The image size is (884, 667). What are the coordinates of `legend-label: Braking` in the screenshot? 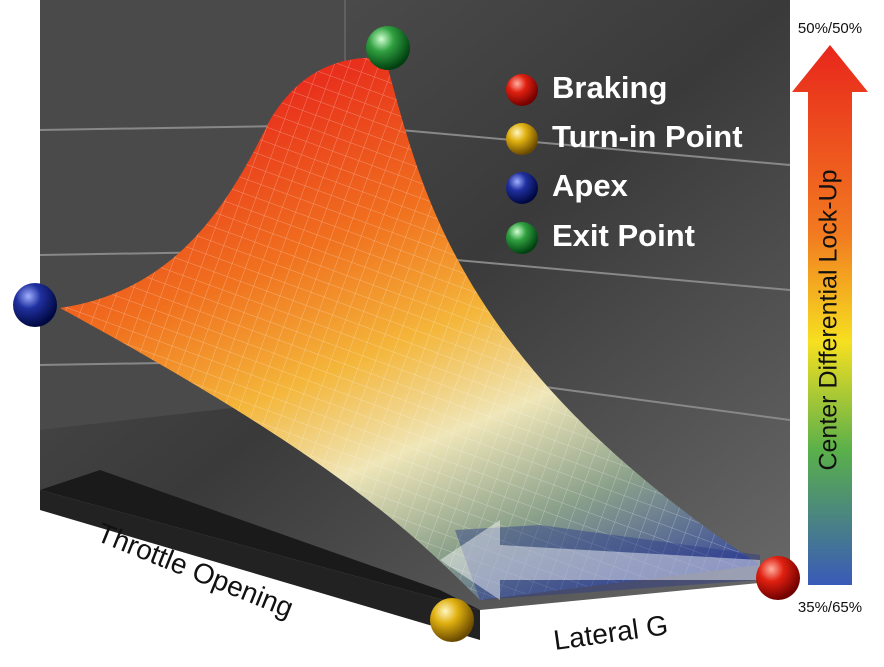 It's located at (609, 87).